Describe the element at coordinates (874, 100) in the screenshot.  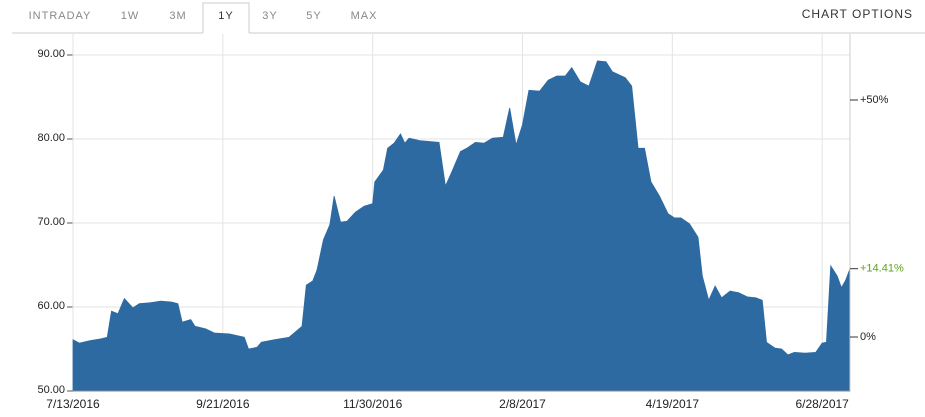
I see `y2-tick-label: +50%` at that location.